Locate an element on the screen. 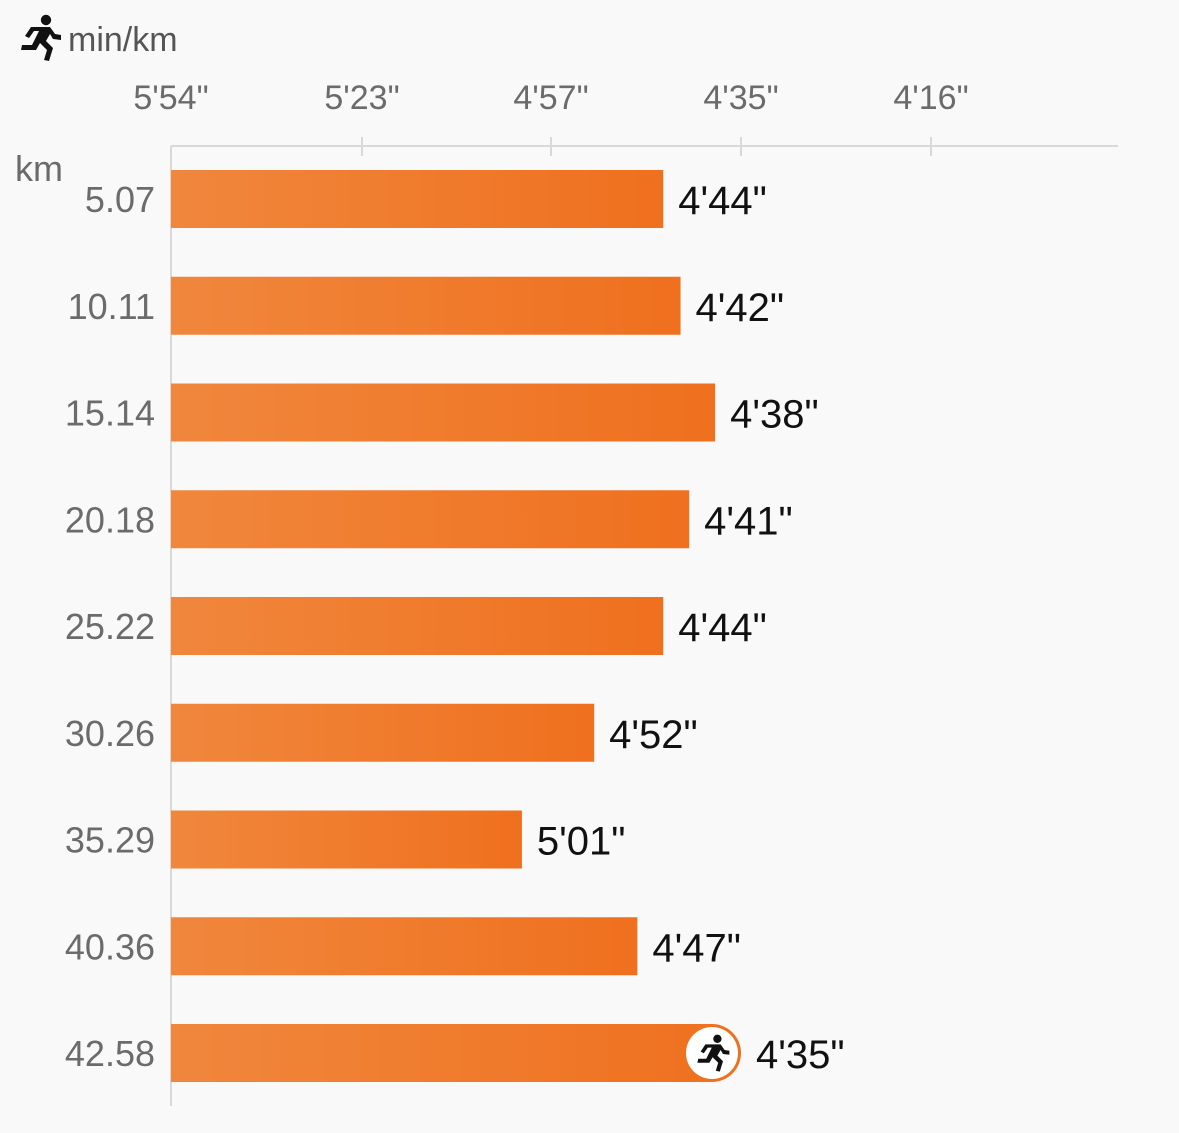  y-tick-label: 15.14 is located at coordinates (110, 413).